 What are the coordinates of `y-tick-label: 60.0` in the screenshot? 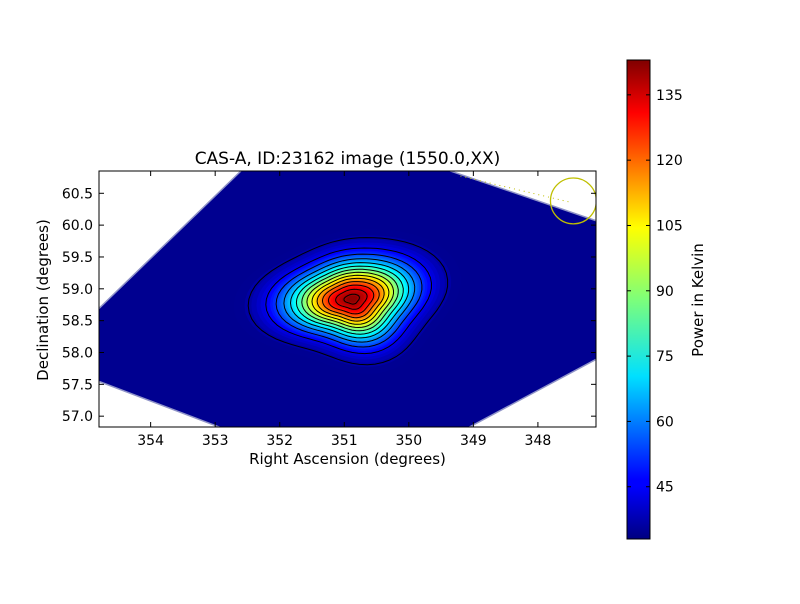 It's located at (77, 226).